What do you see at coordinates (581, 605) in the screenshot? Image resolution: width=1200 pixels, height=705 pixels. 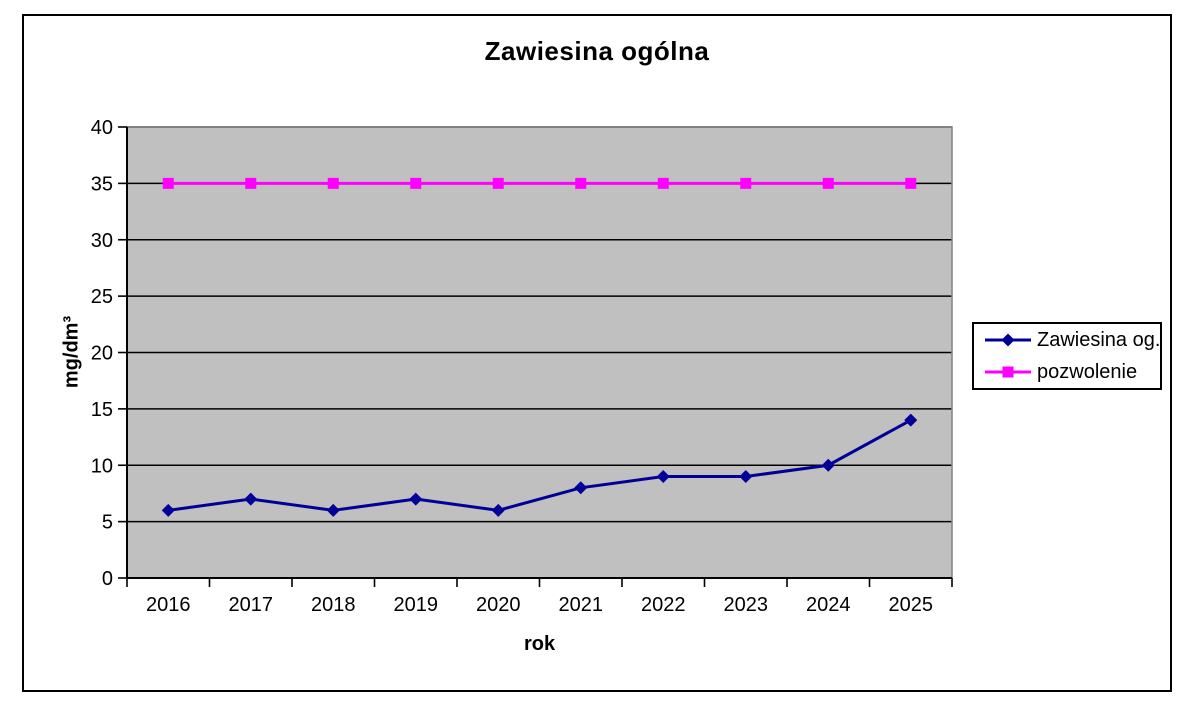 I see `x-tick-label: 2021` at bounding box center [581, 605].